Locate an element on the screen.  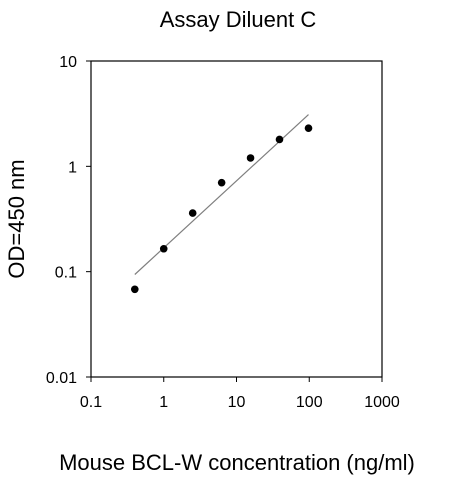
y-tick-label: 1 is located at coordinates (72, 167).